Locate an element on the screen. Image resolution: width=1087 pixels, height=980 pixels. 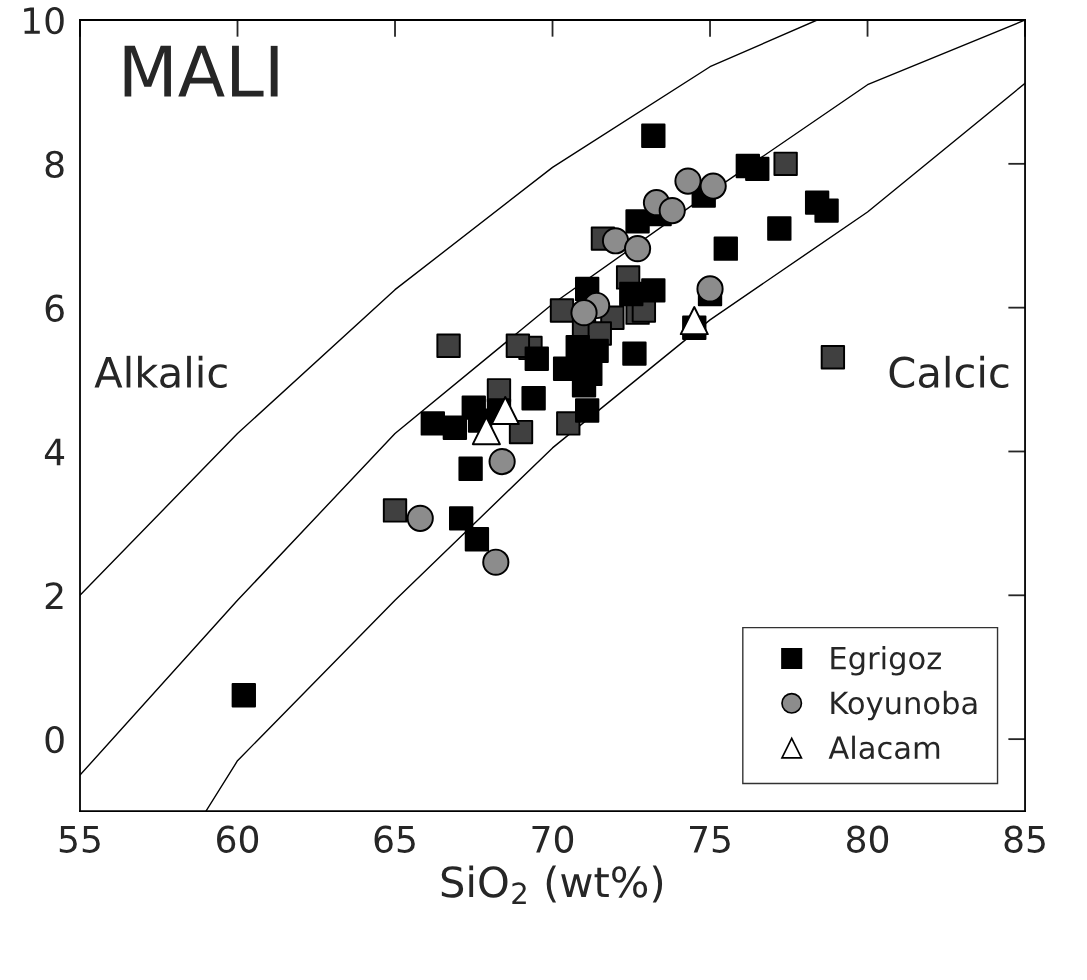
y-tick-label: 2 is located at coordinates (54, 596).